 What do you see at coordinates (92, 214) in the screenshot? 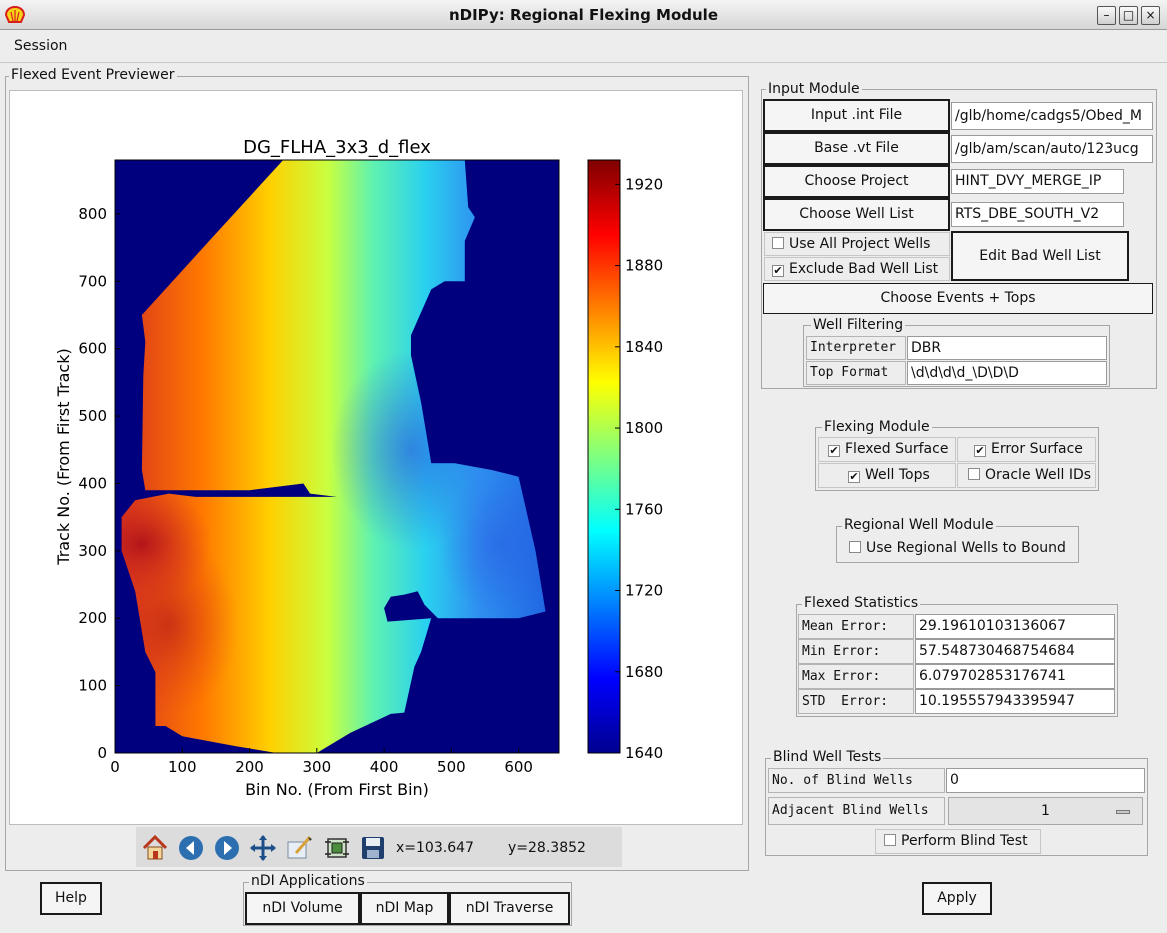
I see `y-tick-label: 800` at bounding box center [92, 214].